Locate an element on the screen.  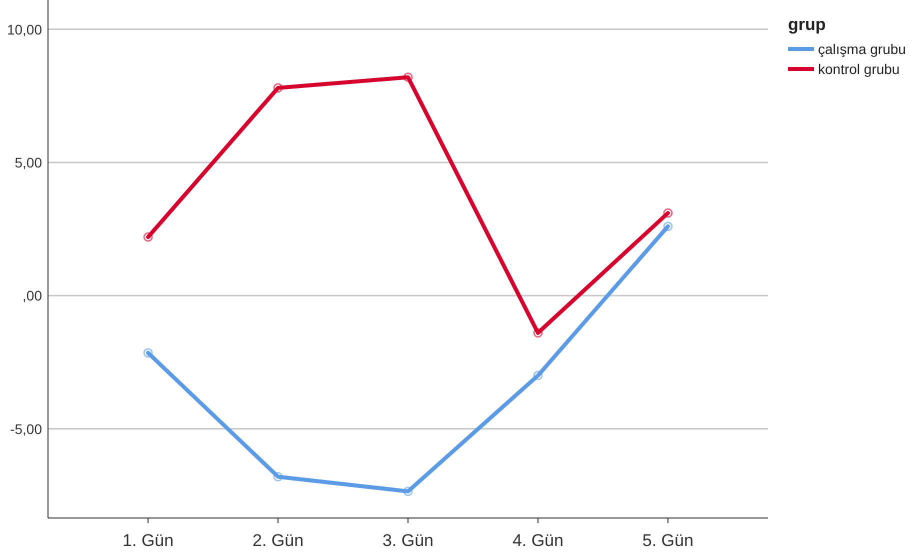
x-tick-label: 2. Gün is located at coordinates (278, 540).